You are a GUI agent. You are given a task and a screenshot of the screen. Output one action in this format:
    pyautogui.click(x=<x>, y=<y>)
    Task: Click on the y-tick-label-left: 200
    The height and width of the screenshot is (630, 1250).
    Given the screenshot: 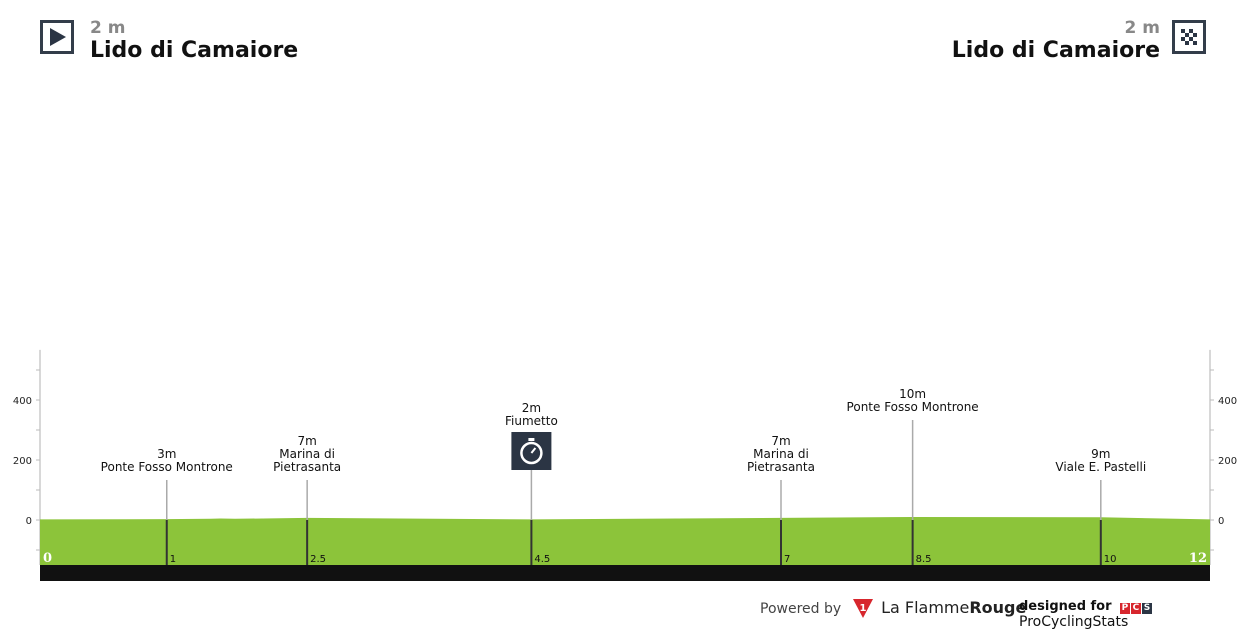 What is the action you would take?
    pyautogui.click(x=22, y=461)
    